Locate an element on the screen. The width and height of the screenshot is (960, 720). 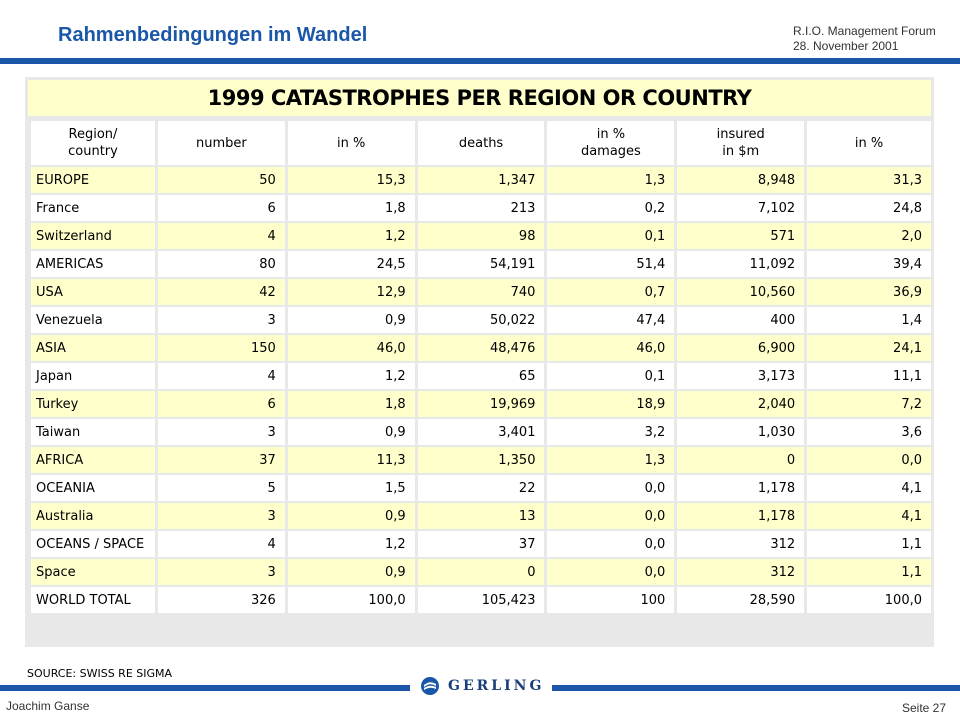
value-cell: 105,423 is located at coordinates (481, 600).